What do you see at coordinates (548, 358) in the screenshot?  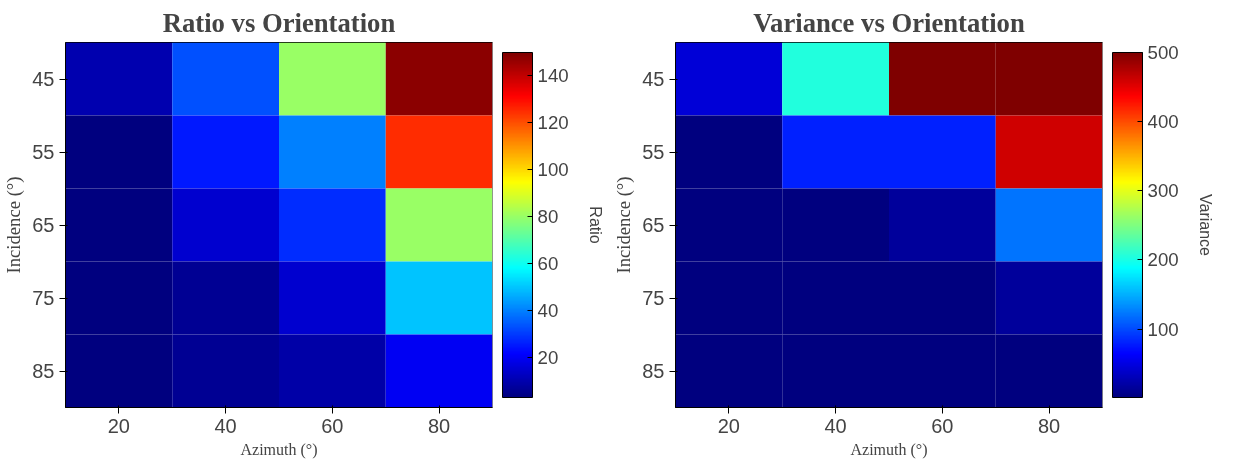 I see `color-bar-label: 20` at bounding box center [548, 358].